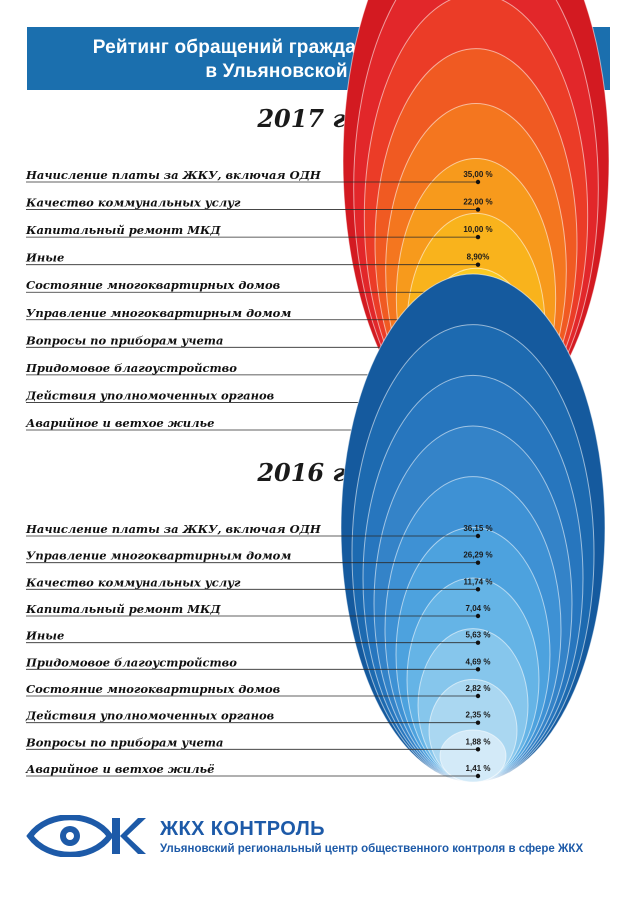 This screenshot has width=636, height=900. Describe the element at coordinates (478, 741) in the screenshot. I see `value-label: 1,88 %` at that location.